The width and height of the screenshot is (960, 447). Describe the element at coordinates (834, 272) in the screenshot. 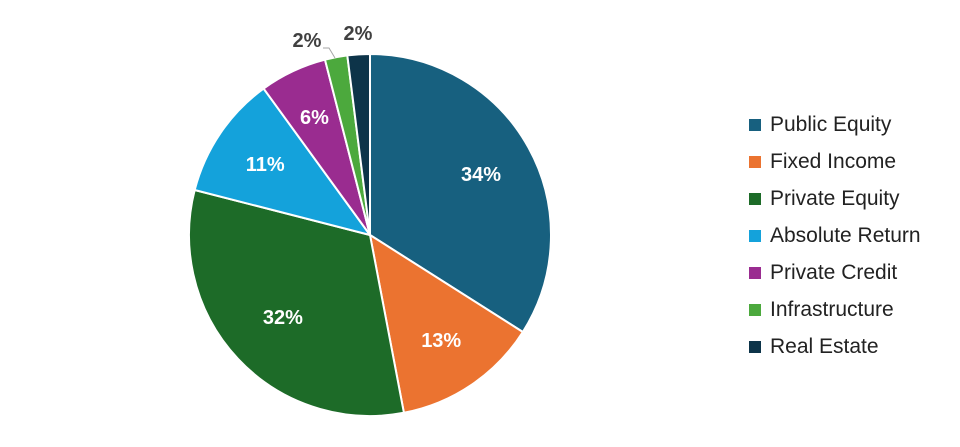

I see `legend-label: Private Credit` at that location.